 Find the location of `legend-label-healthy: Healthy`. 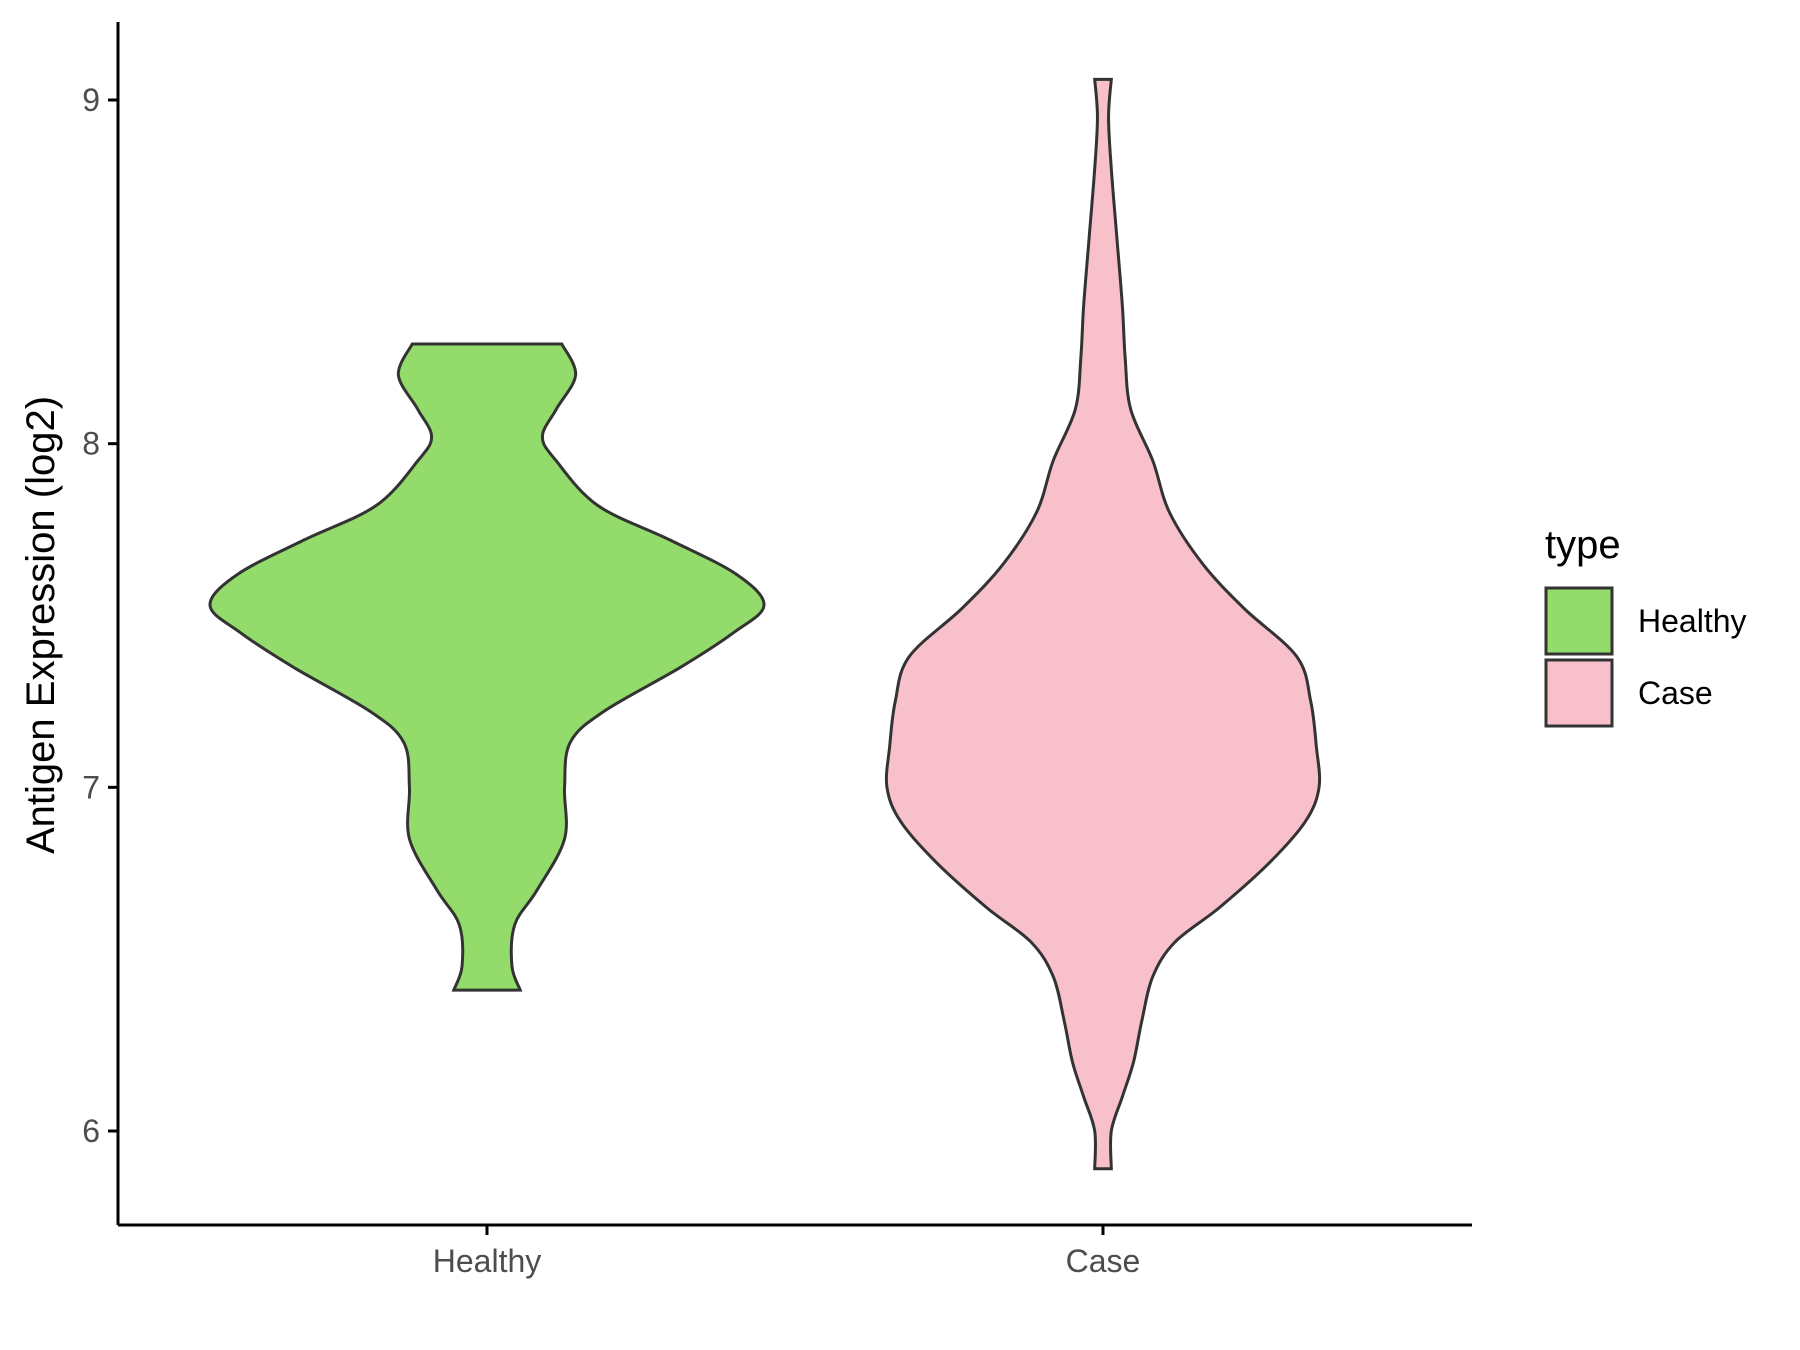

legend-label-healthy: Healthy is located at coordinates (1692, 621).